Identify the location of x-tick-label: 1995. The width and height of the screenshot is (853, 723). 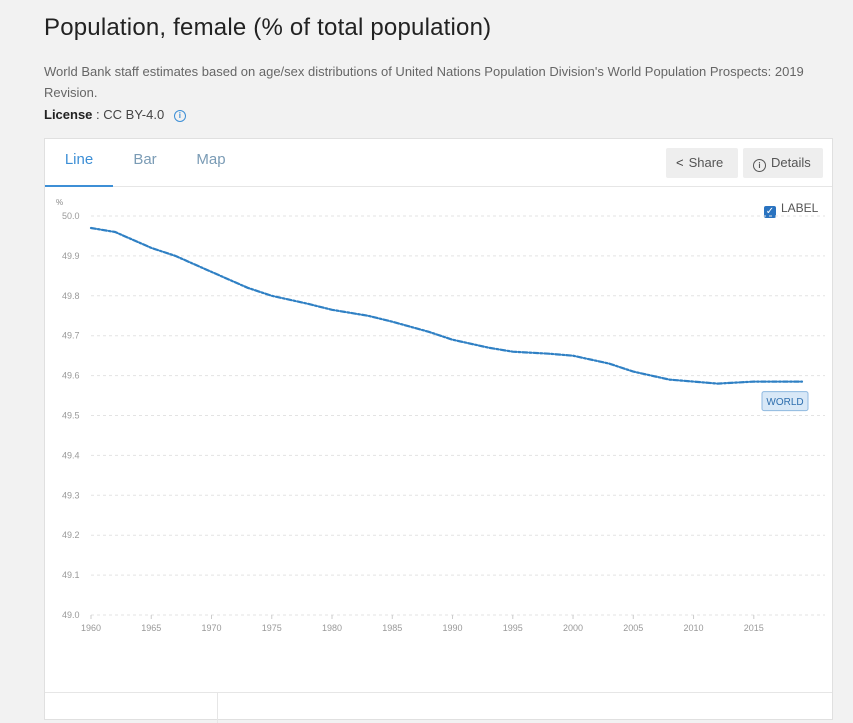
(513, 628).